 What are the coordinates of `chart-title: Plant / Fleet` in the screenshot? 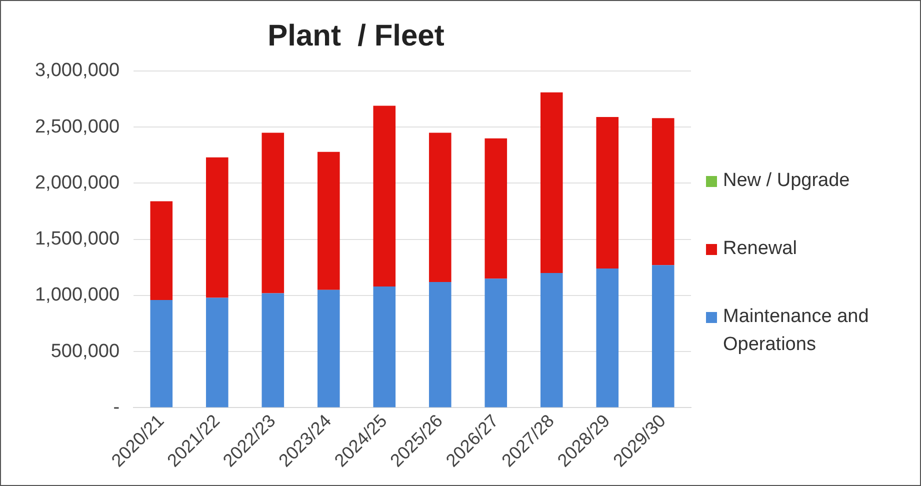 It's located at (356, 35).